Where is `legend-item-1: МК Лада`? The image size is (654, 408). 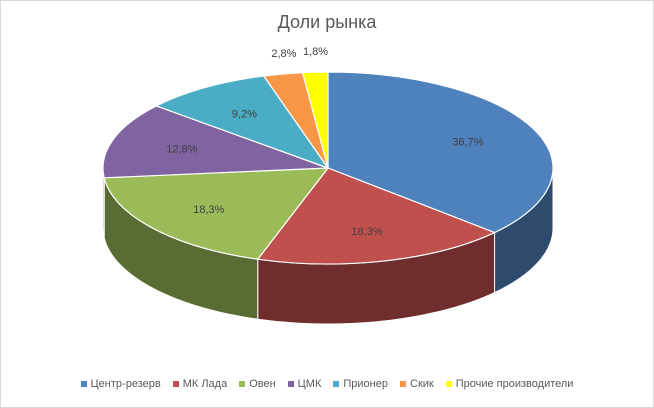 legend-item-1: МК Лада is located at coordinates (200, 384).